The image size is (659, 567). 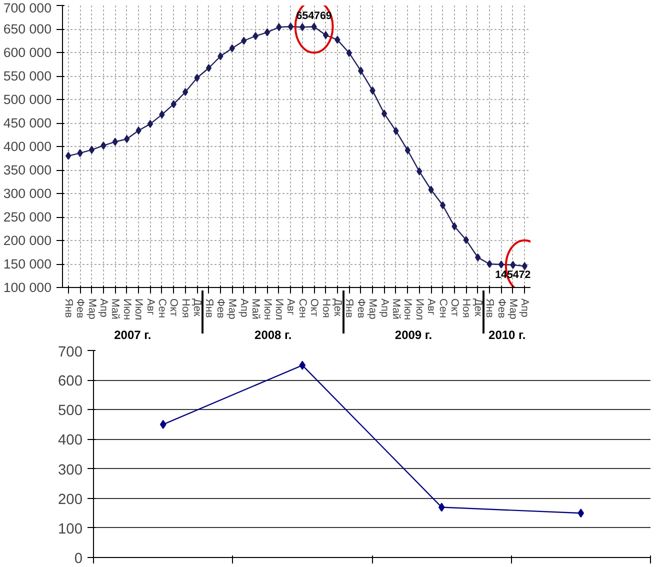 I want to click on y-tick-label: 700 000, so click(x=27, y=8).